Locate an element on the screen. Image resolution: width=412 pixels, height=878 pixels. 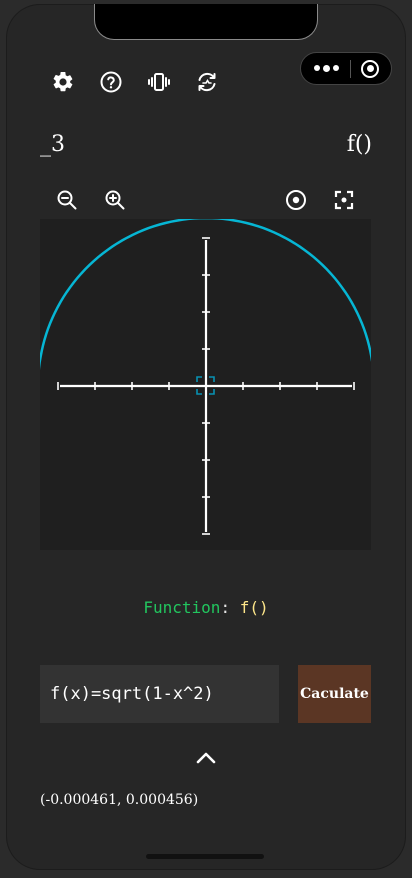
function-name: f() is located at coordinates (254, 607).